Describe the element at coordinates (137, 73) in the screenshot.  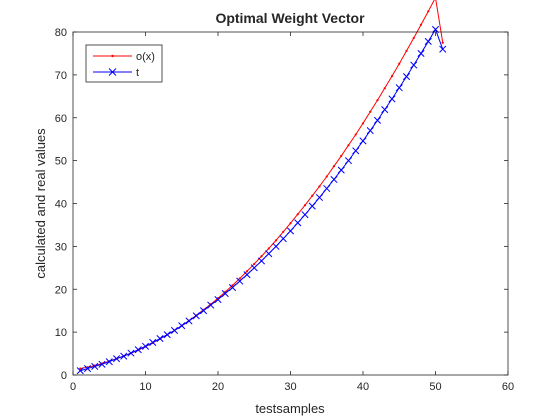
I see `legend-label-t: t` at that location.